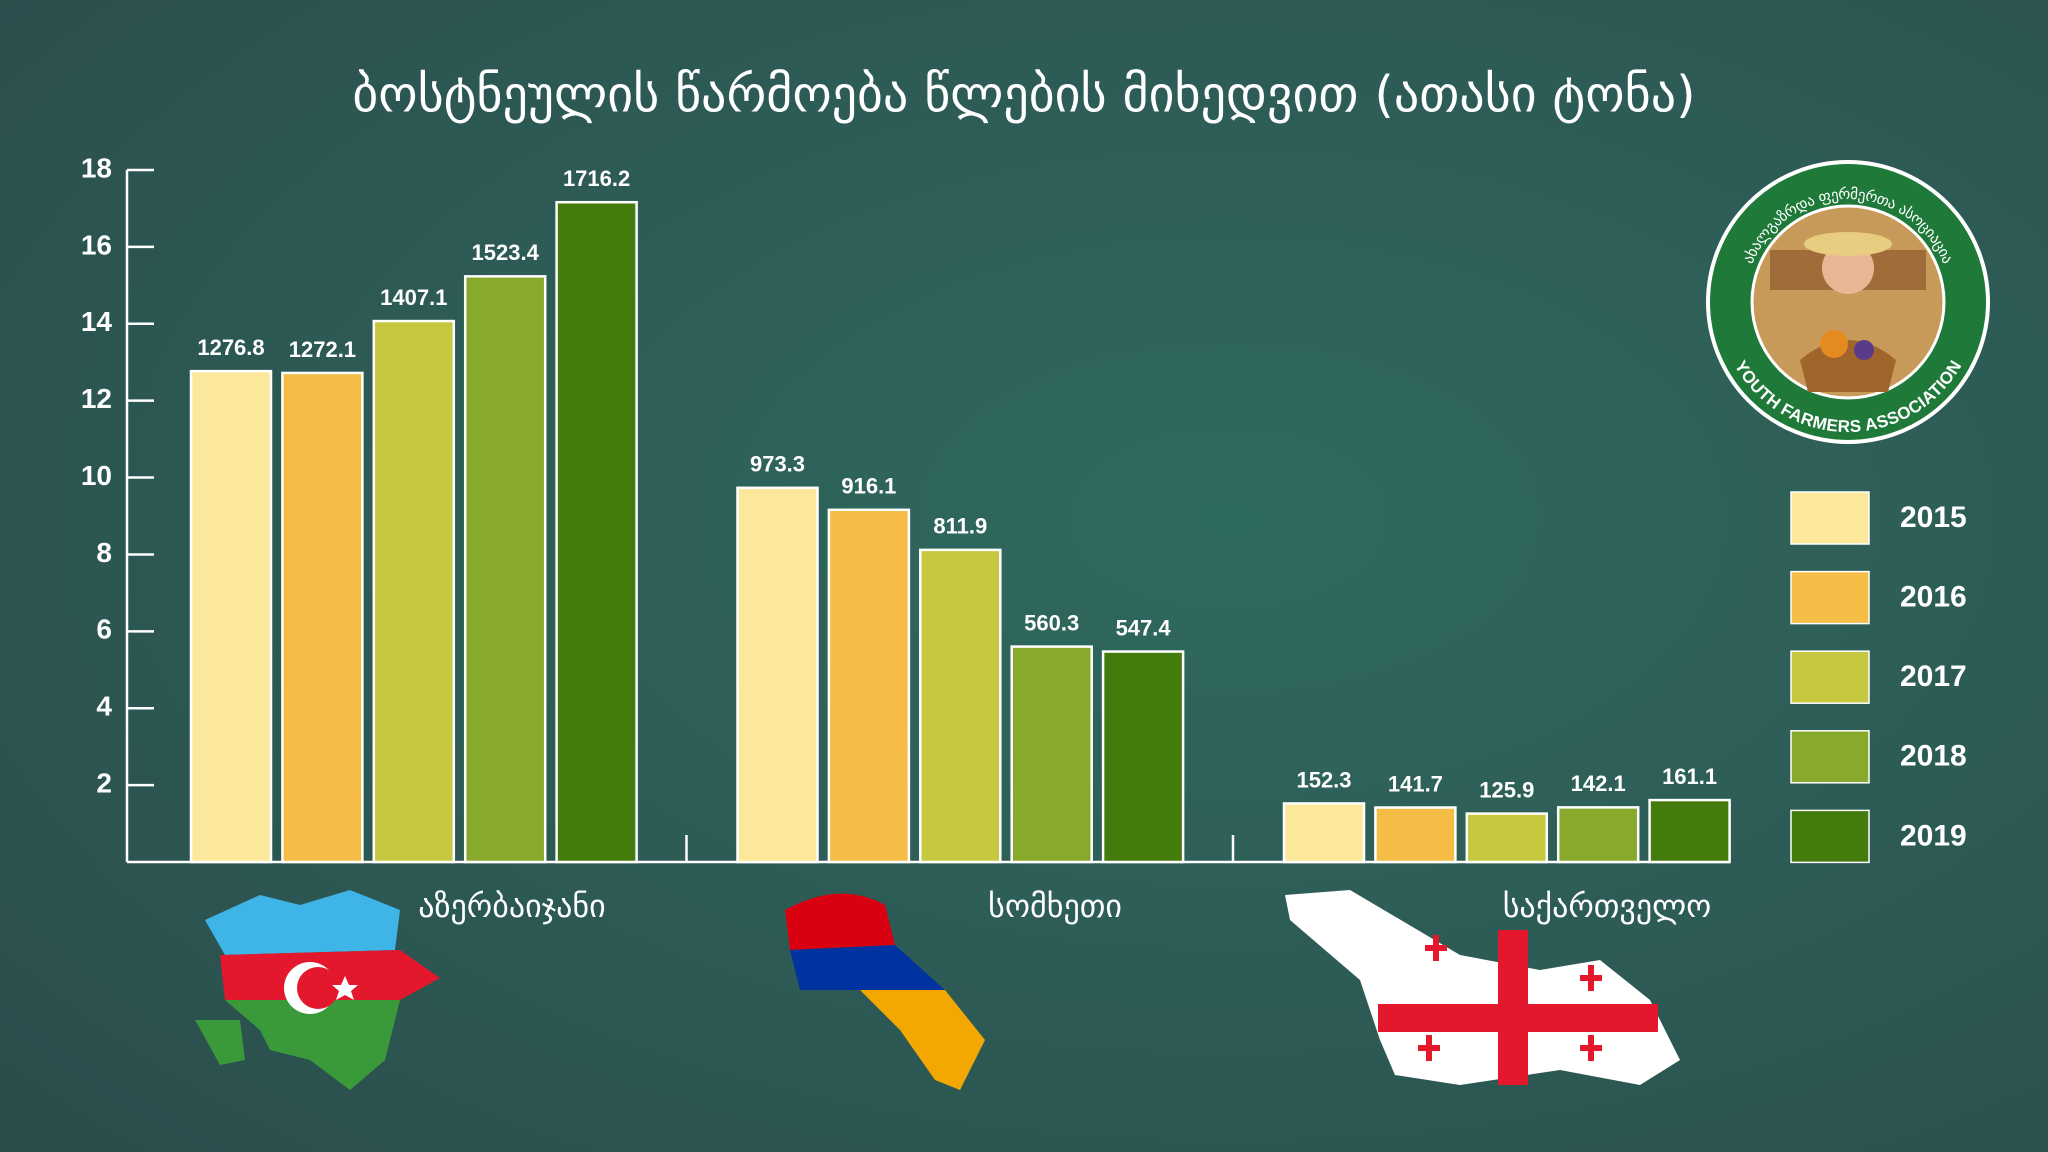 The width and height of the screenshot is (2048, 1152). Describe the element at coordinates (1506, 789) in the screenshot. I see `value-label: 125.9` at that location.